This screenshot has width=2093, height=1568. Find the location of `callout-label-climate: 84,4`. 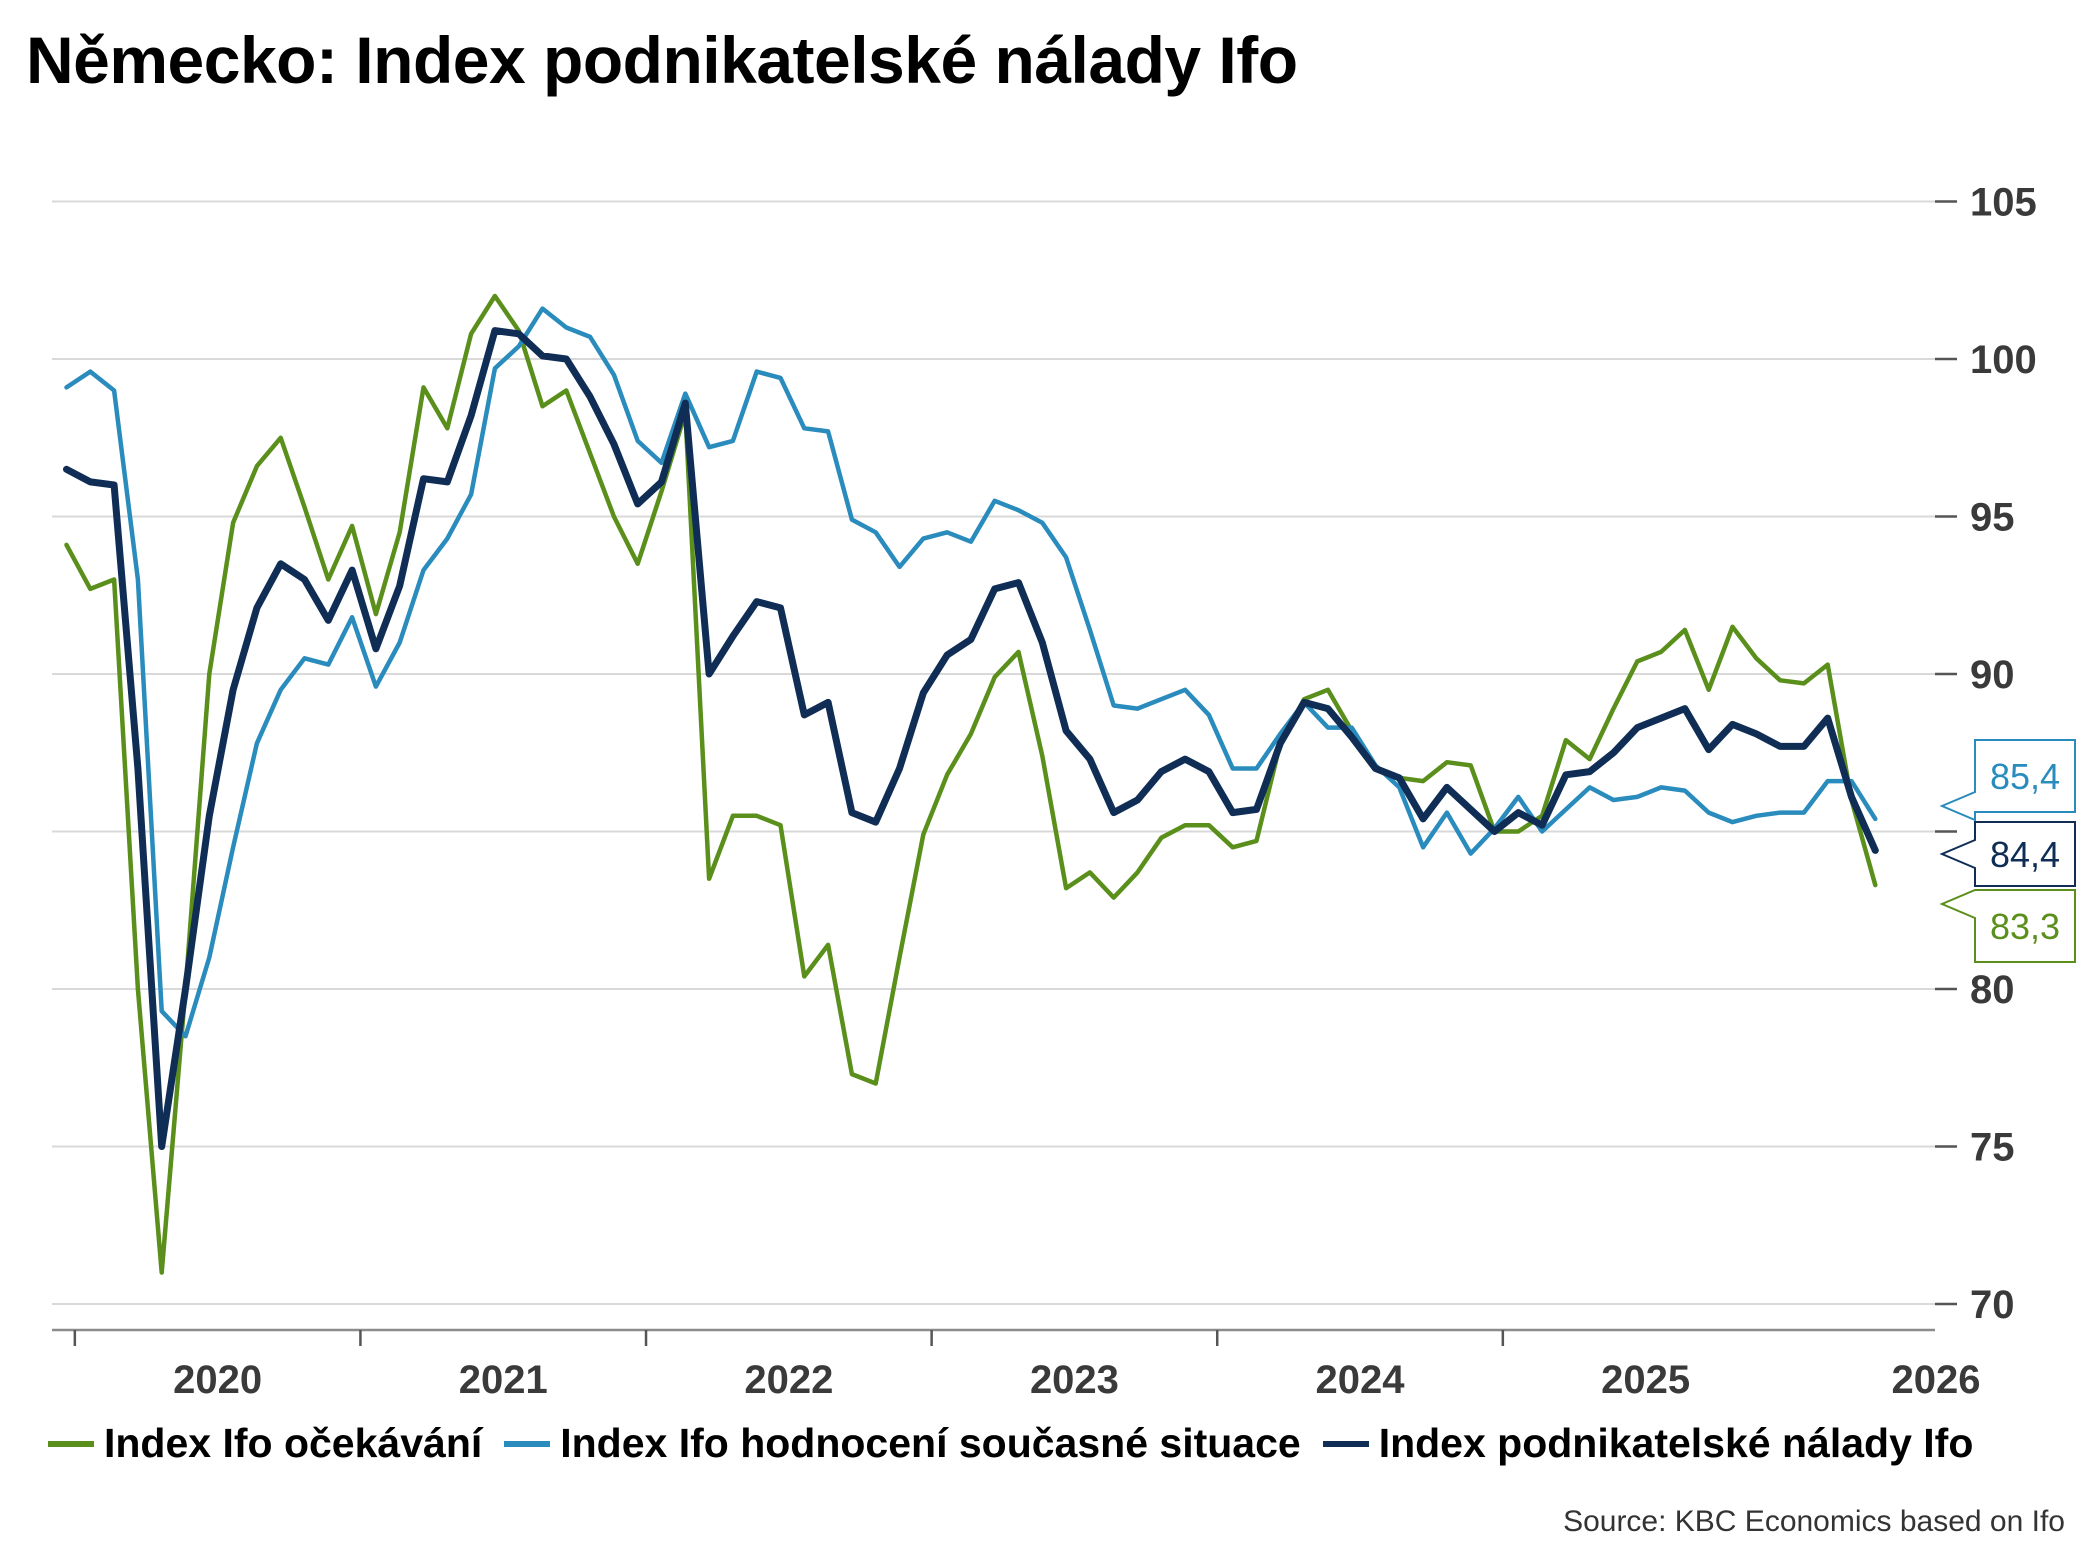

callout-label-climate: 84,4 is located at coordinates (2025, 854).